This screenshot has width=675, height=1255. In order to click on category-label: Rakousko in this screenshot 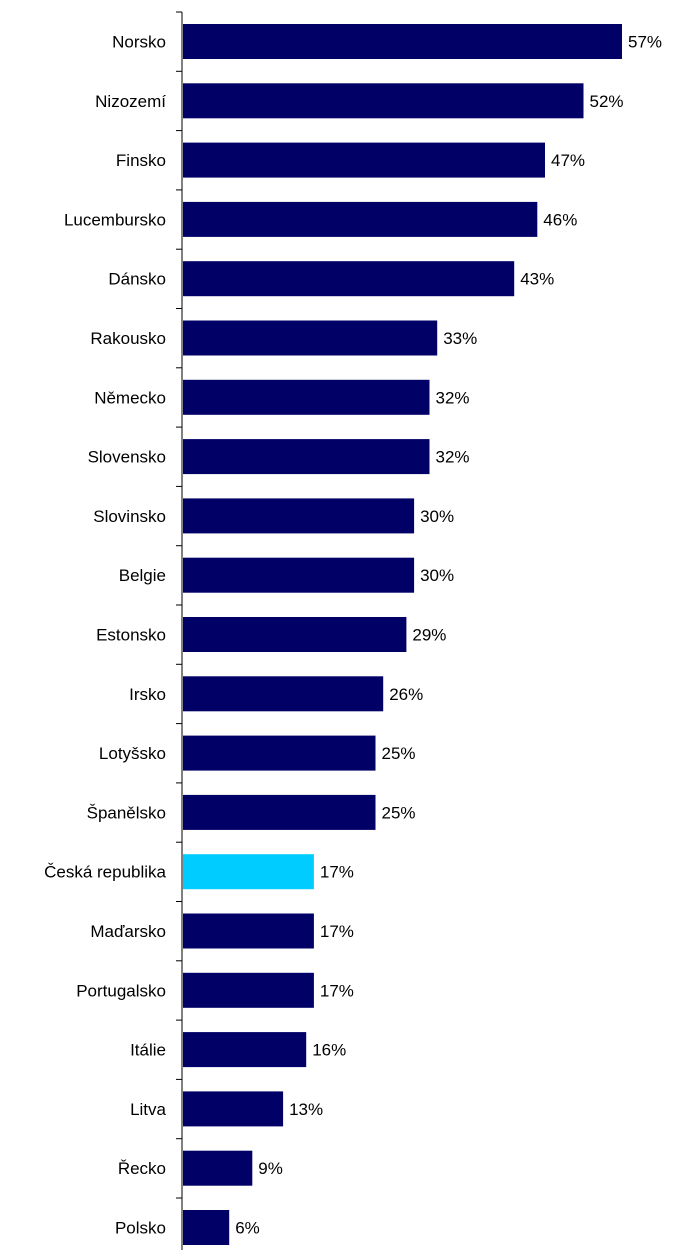, I will do `click(128, 338)`.